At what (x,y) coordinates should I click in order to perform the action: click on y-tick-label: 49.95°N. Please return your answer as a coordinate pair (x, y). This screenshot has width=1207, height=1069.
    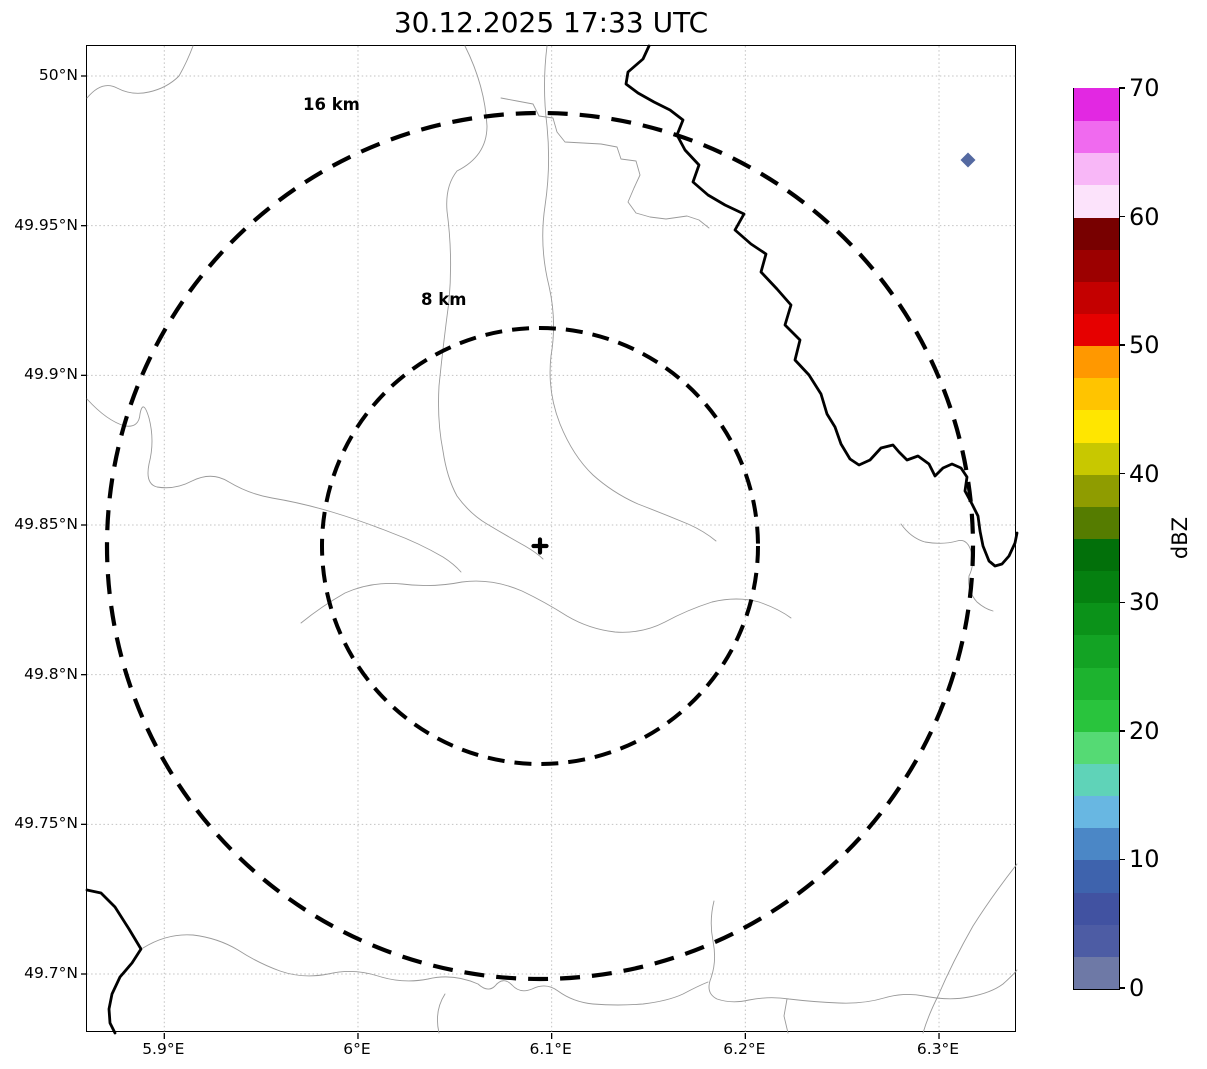
    Looking at the image, I should click on (46, 224).